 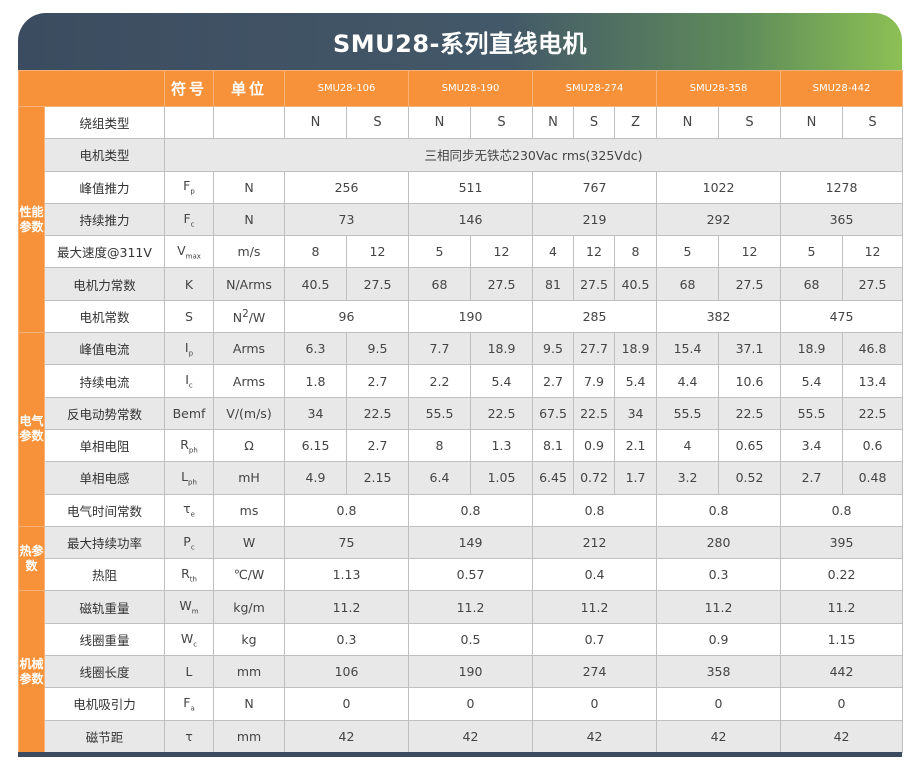 I want to click on value-cell: 0.9, so click(x=719, y=639).